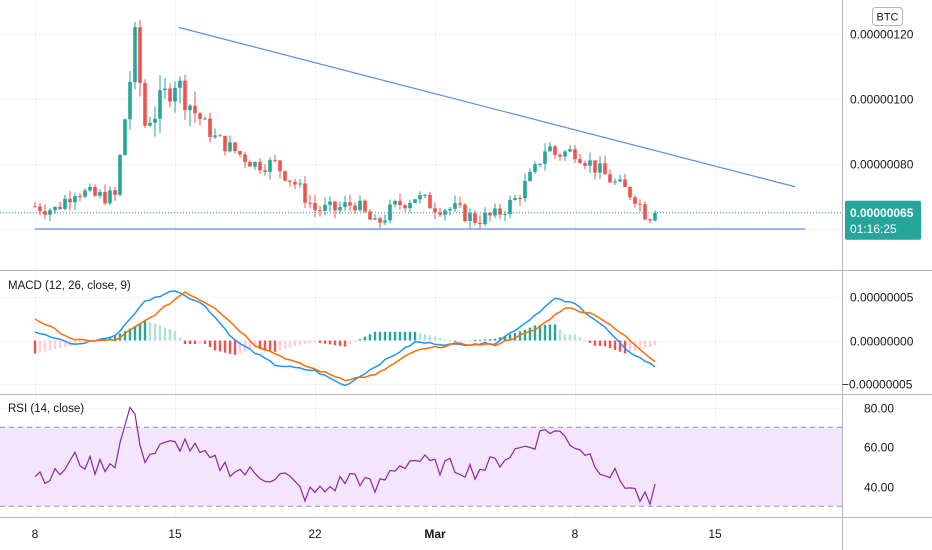 The width and height of the screenshot is (932, 550). What do you see at coordinates (377, 534) in the screenshot?
I see `time-axis: 8 15 22 Mar 8 15` at bounding box center [377, 534].